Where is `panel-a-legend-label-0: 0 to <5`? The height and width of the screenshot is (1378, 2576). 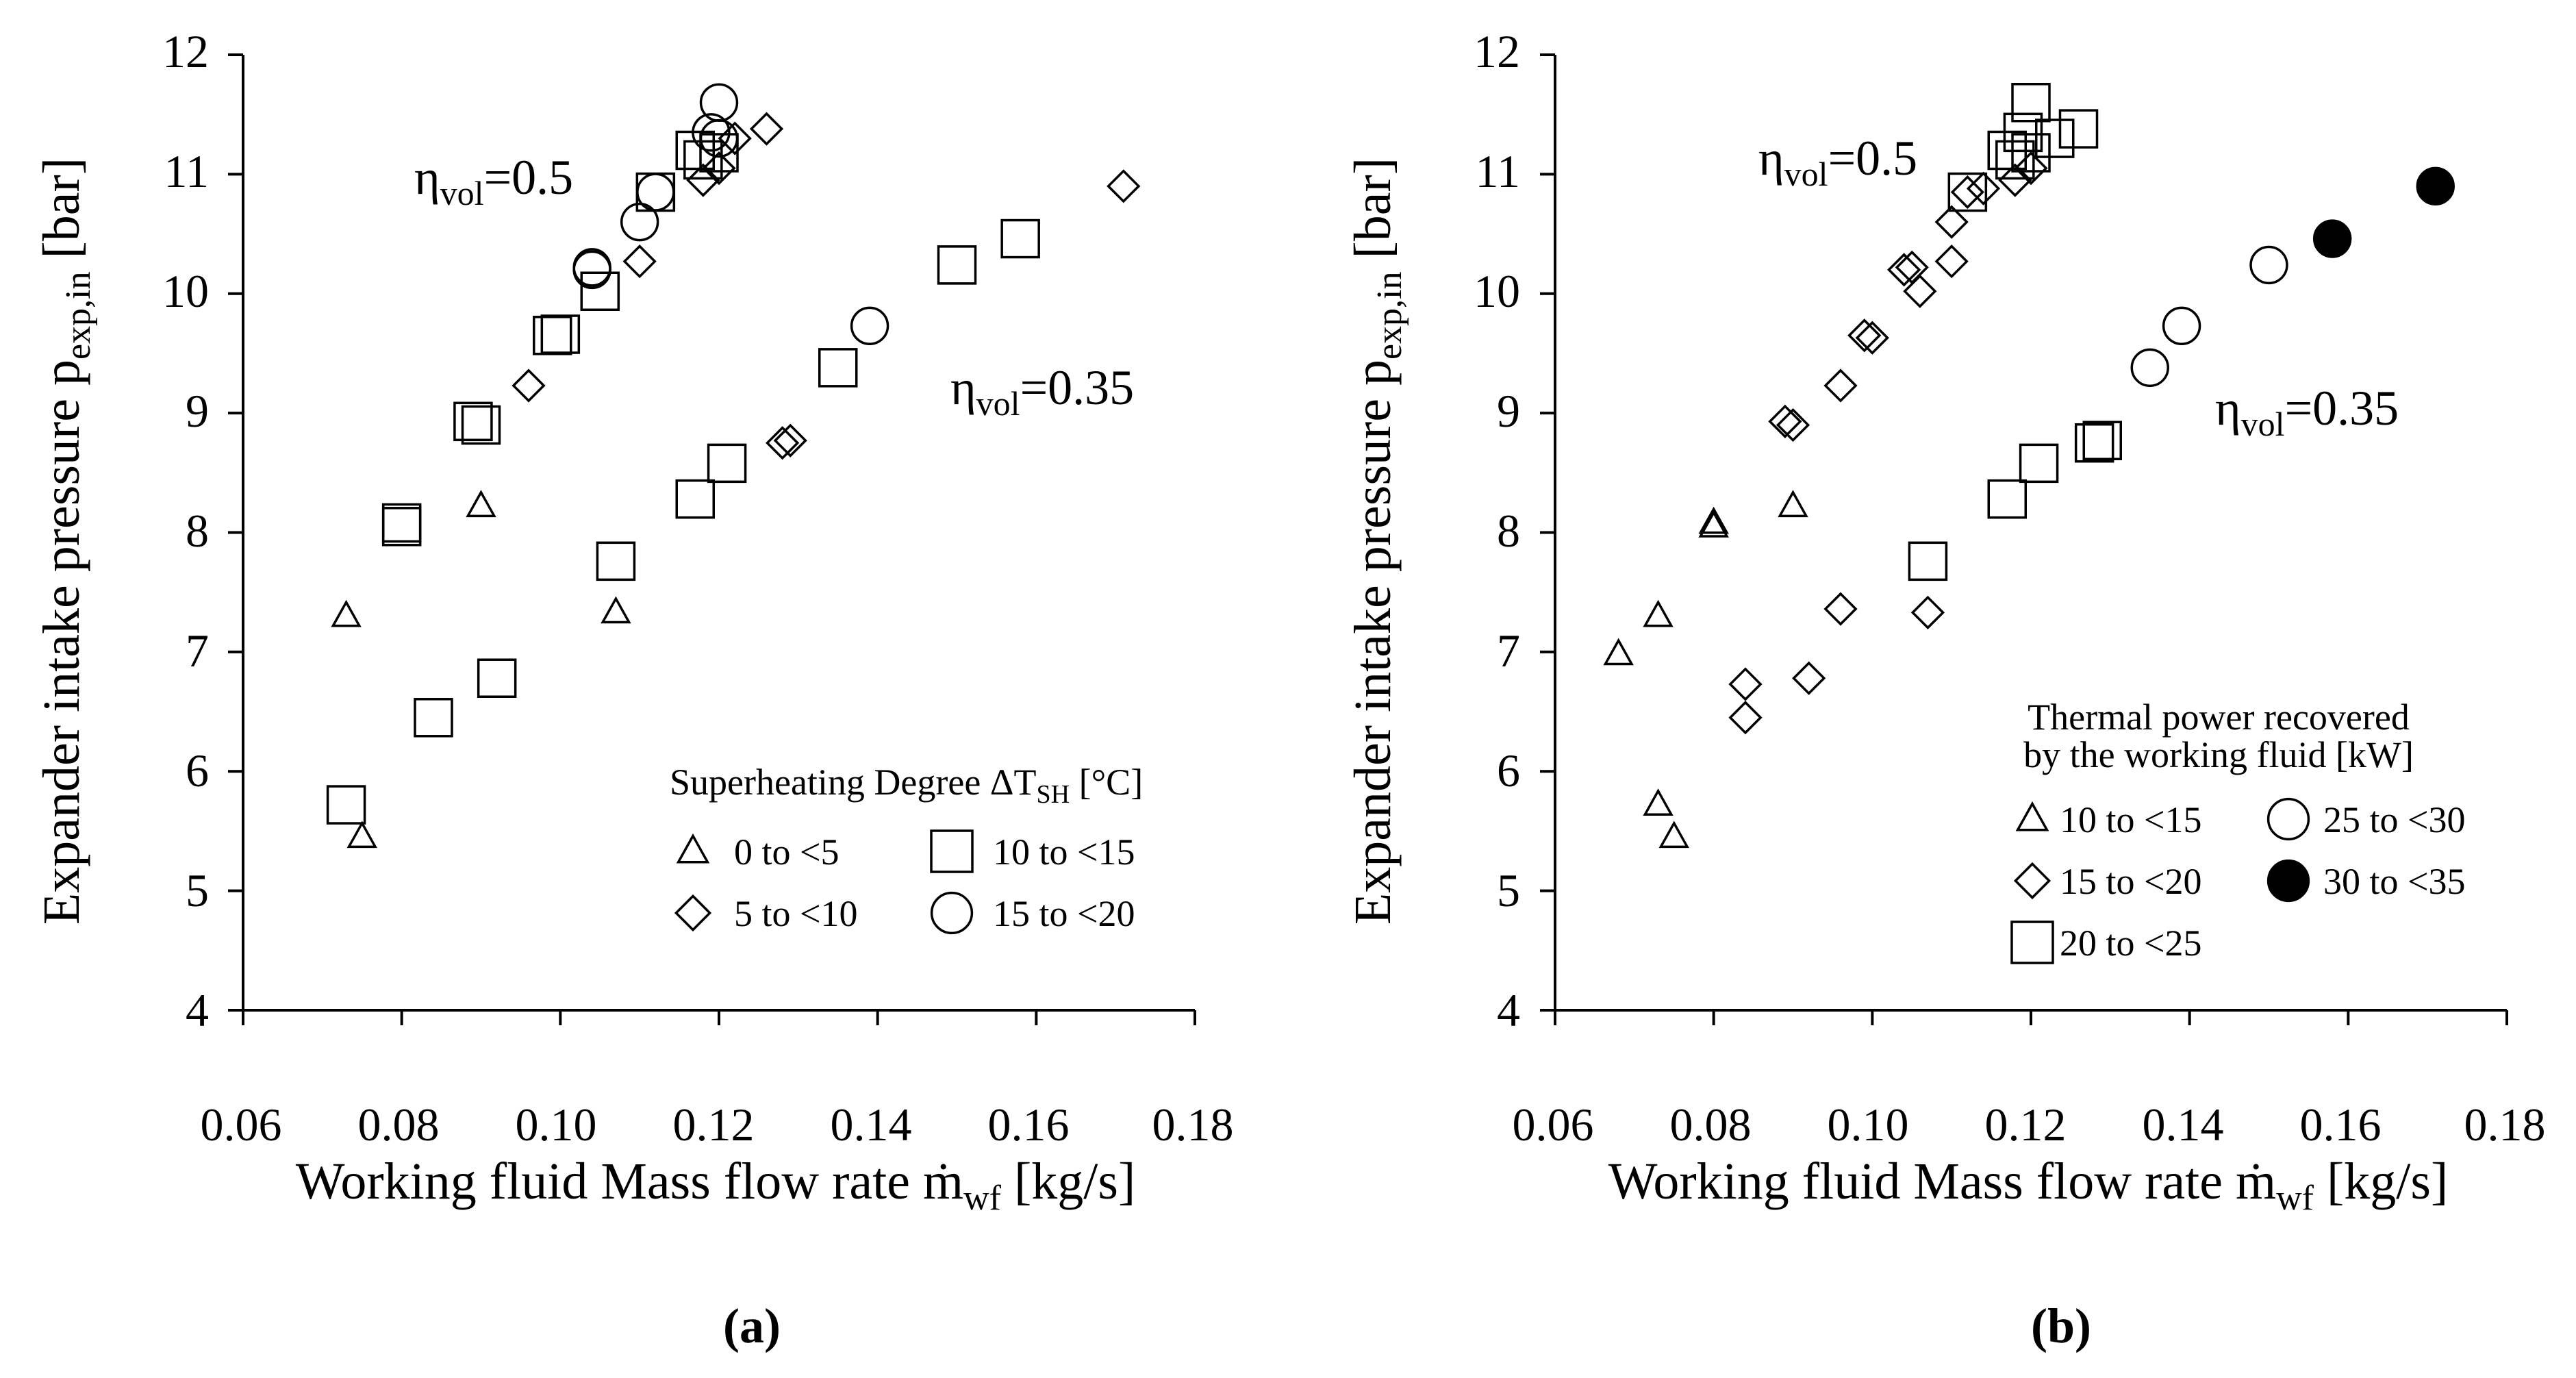
panel-a-legend-label-0: 0 to <5 is located at coordinates (786, 852).